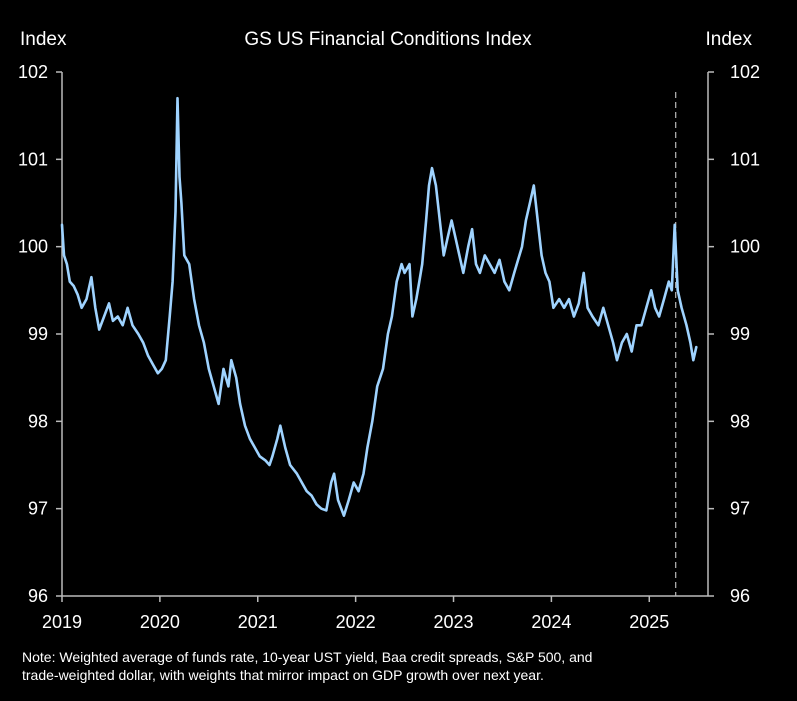 The width and height of the screenshot is (797, 701). I want to click on y-tick-label-right: 102, so click(745, 72).